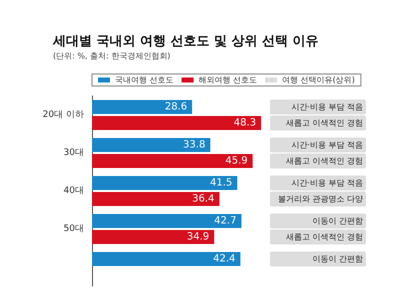 The width and height of the screenshot is (410, 290). What do you see at coordinates (194, 144) in the screenshot?
I see `data-label: 33.8` at bounding box center [194, 144].